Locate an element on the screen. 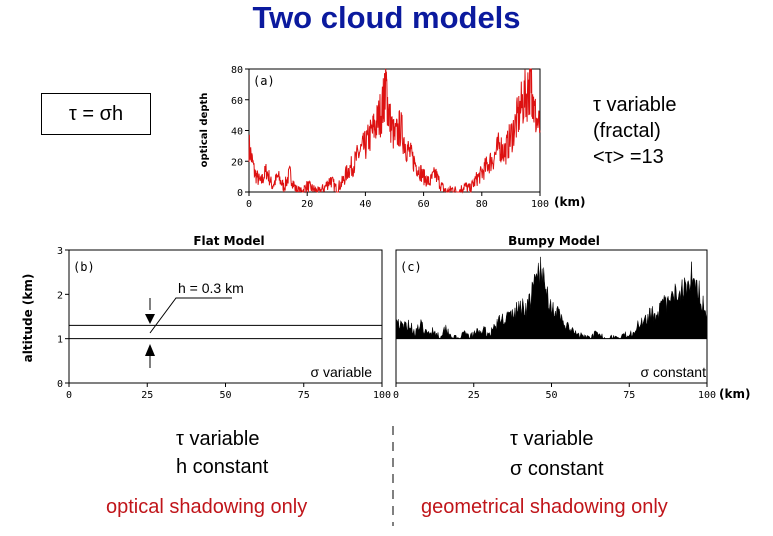 This screenshot has width=773, height=536. optical-shadowing-caption: optical shadowing only is located at coordinates (207, 507).